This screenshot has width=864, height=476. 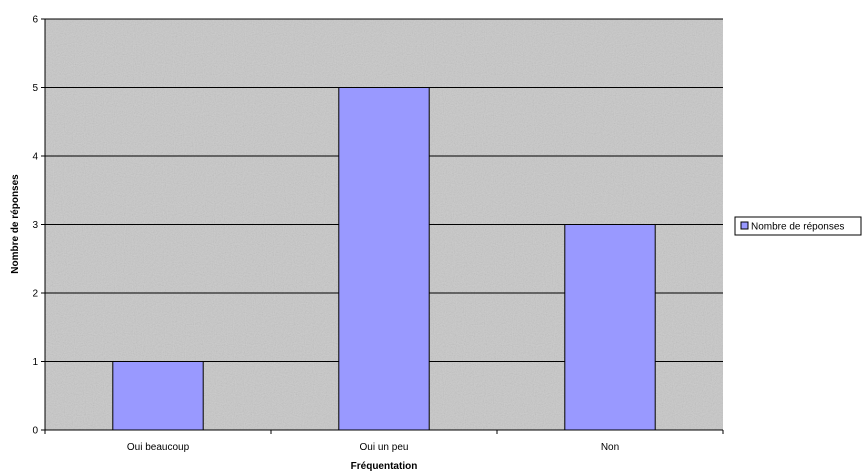 What do you see at coordinates (610, 327) in the screenshot?
I see `bar-non` at bounding box center [610, 327].